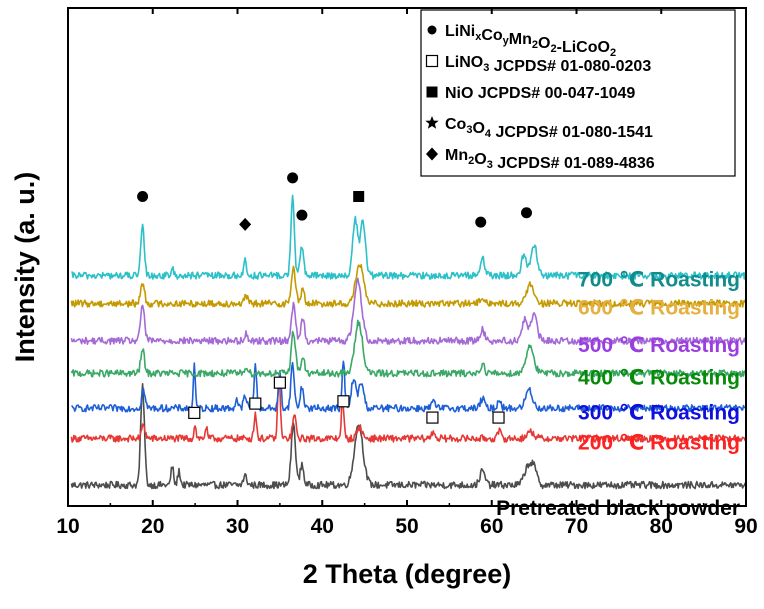 This screenshot has width=764, height=609. Describe the element at coordinates (659, 377) in the screenshot. I see `series-label-3: 400 ℃ Roasting` at that location.